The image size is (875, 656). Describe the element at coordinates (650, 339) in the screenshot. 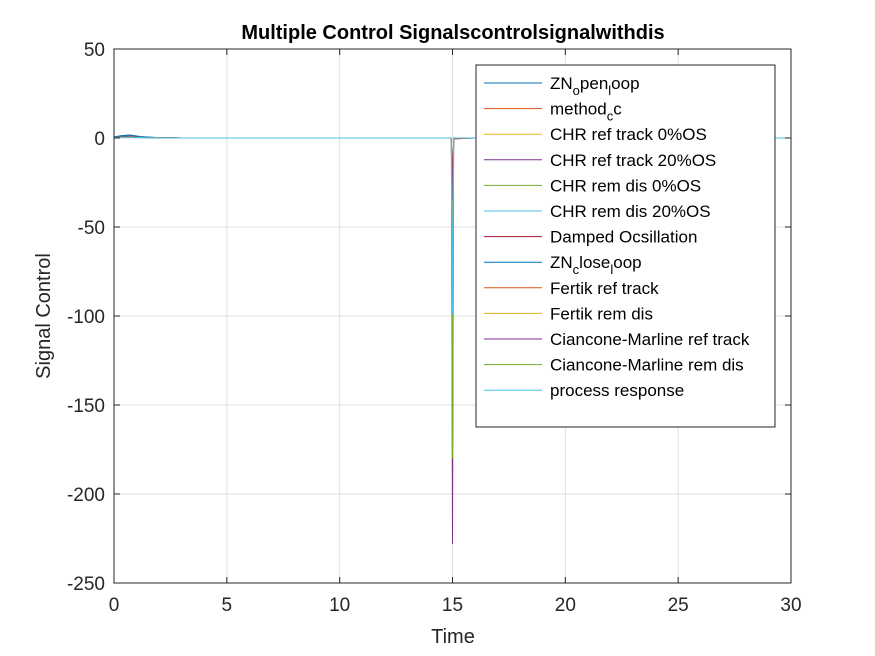

I see `legend-entry: Ciancone-Marline ref track` at that location.